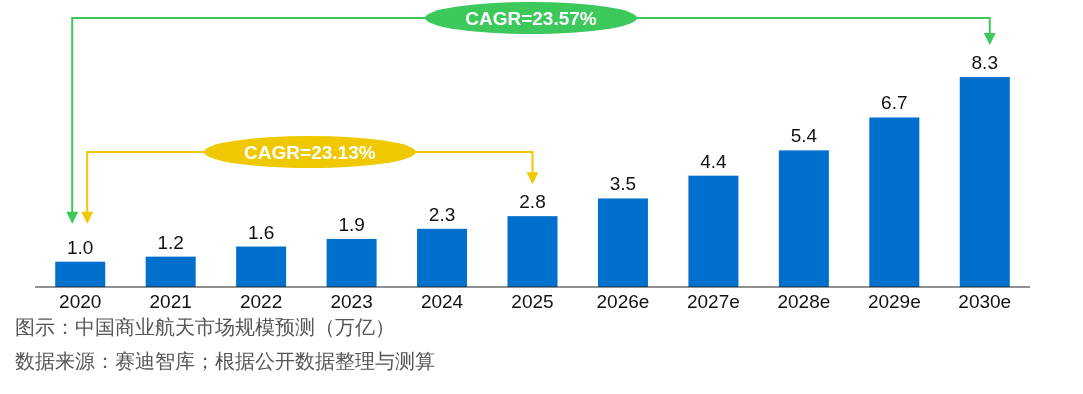 This screenshot has height=394, width=1083. What do you see at coordinates (261, 232) in the screenshot?
I see `data-label: 1.6` at bounding box center [261, 232].